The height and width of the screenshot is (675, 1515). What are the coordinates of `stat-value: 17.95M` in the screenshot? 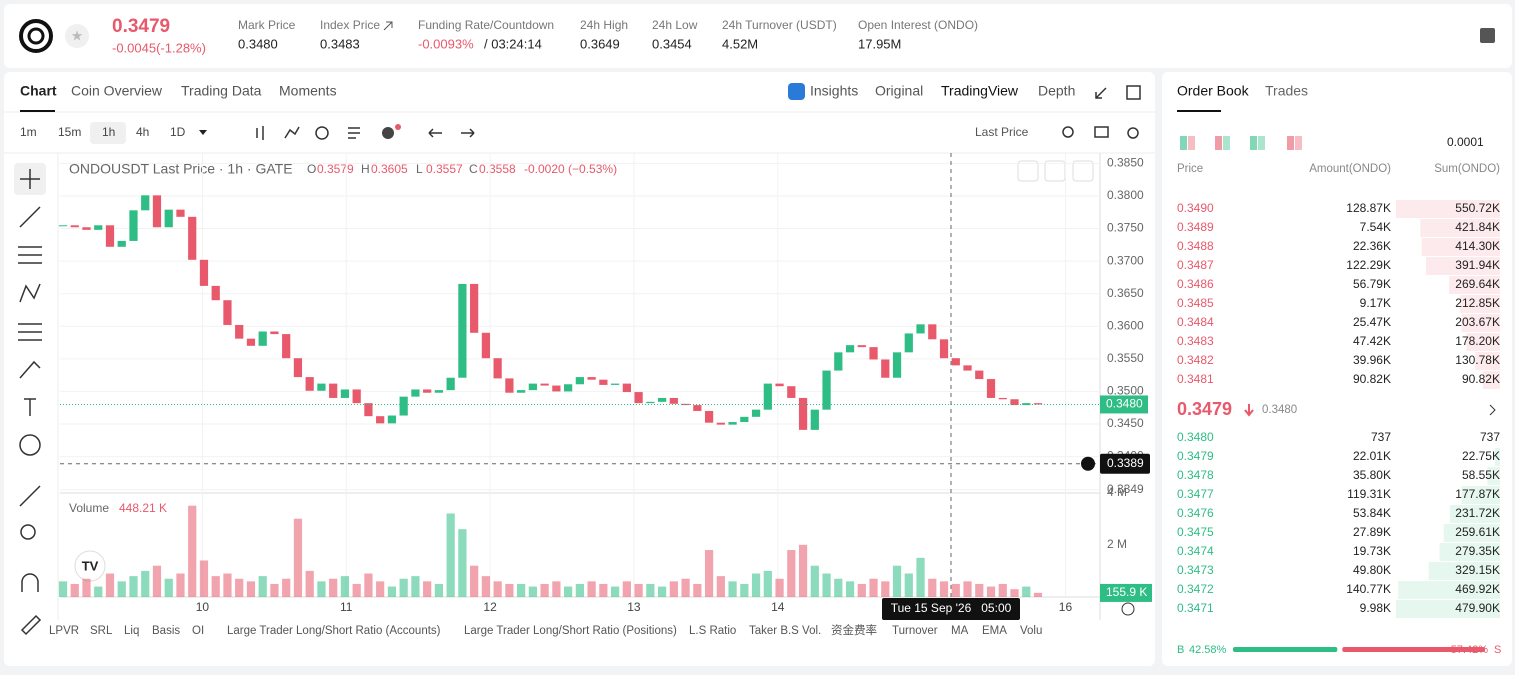 It's located at (879, 43).